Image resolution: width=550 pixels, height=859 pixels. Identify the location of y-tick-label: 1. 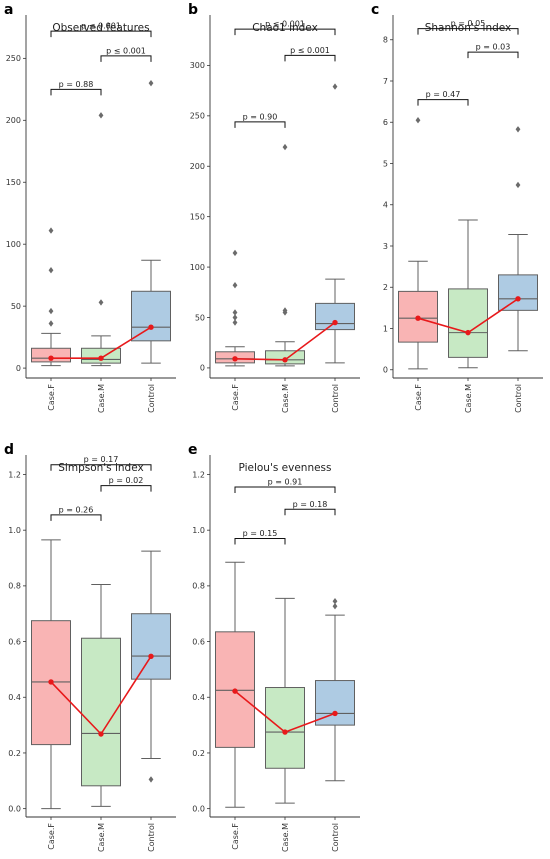
(385, 328).